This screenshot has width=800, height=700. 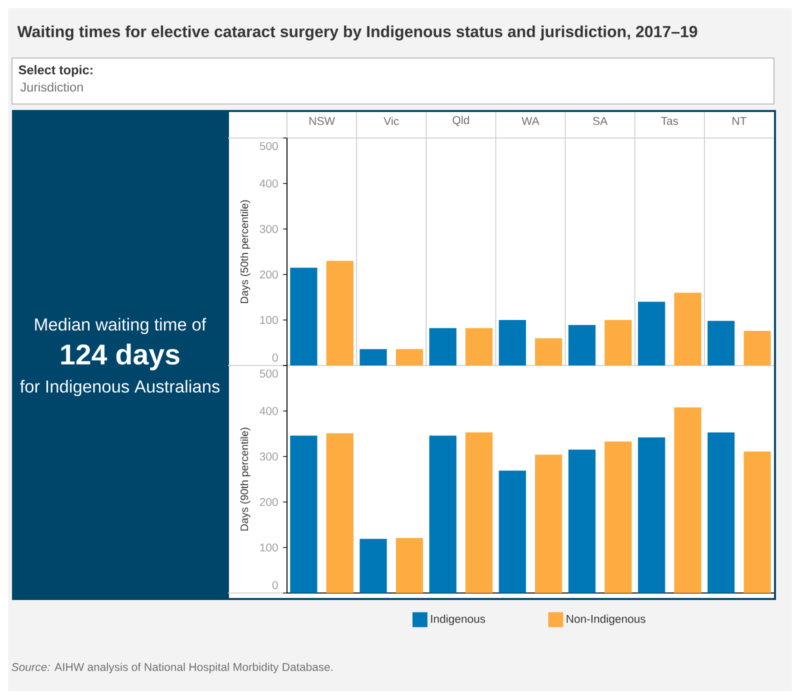 I want to click on text: Source: AIHW analysis of National Hospital Morbidity Database., so click(x=172, y=668).